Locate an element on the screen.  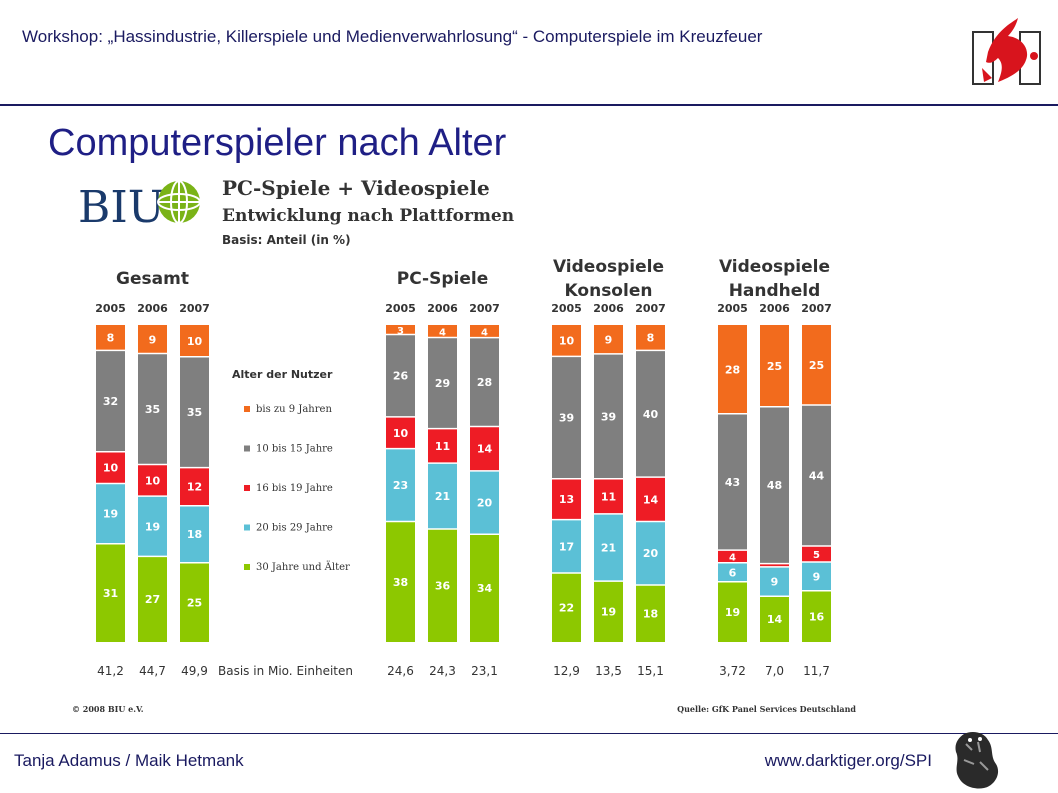
data-label: 13 is located at coordinates (566, 499).